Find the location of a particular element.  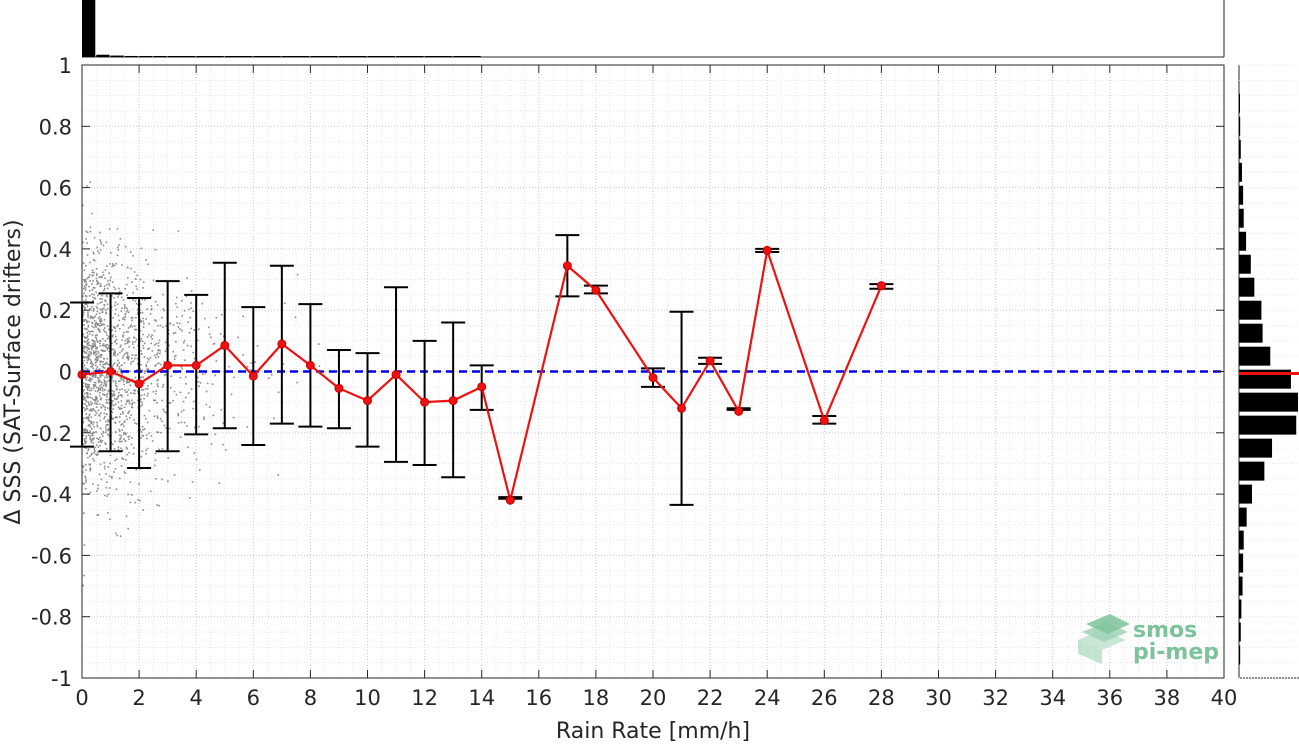

y-tick-label: 0.4 is located at coordinates (55, 250).